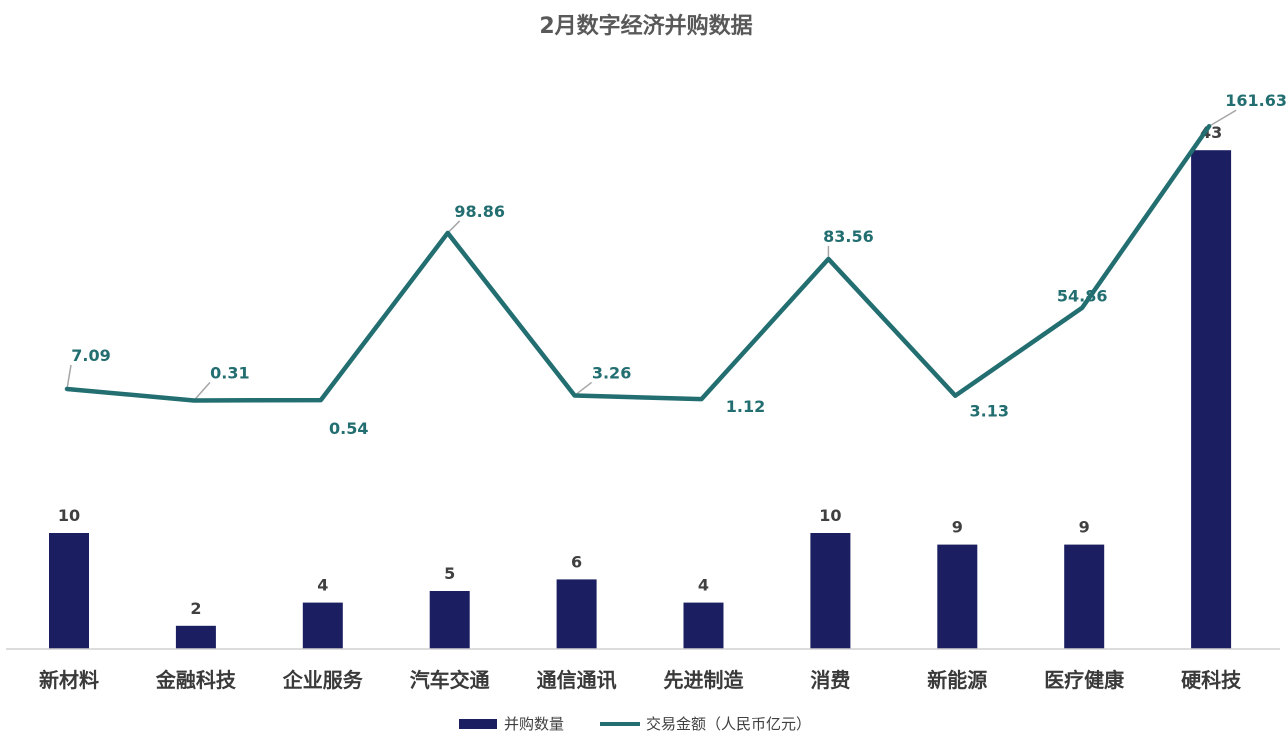 The width and height of the screenshot is (1286, 745). Describe the element at coordinates (704, 680) in the screenshot. I see `category-label: 先进制造` at that location.